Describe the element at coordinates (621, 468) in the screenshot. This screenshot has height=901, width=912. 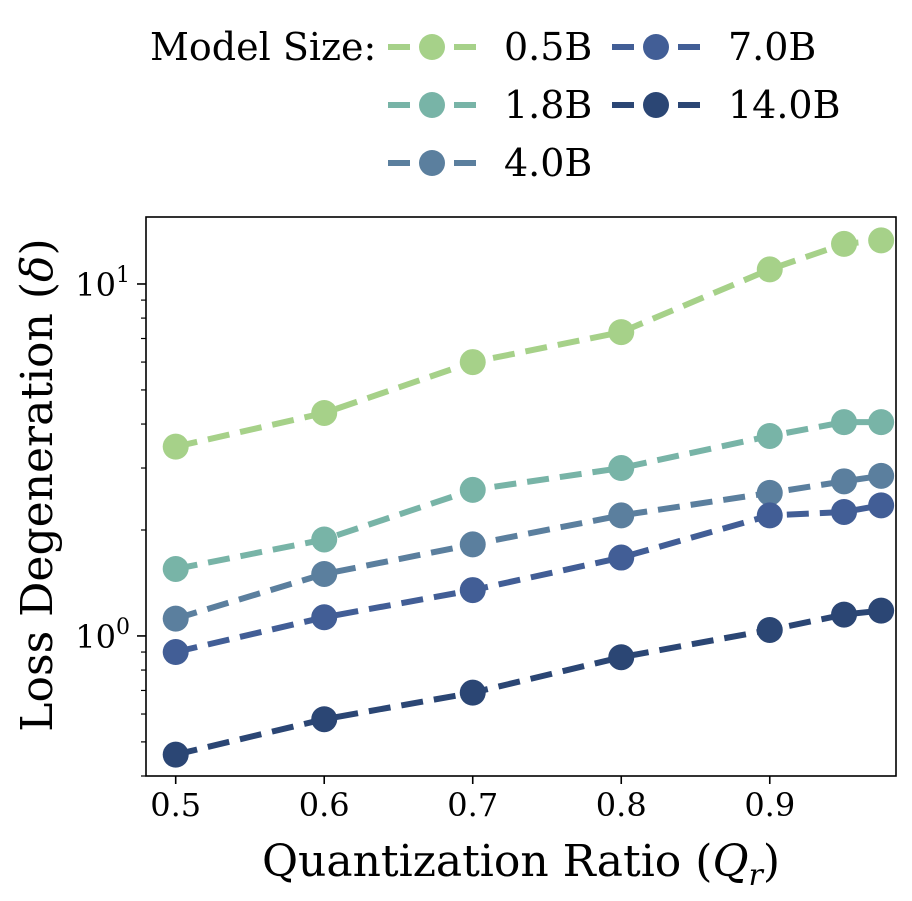
I see `data-point-1.8B-3` at that location.